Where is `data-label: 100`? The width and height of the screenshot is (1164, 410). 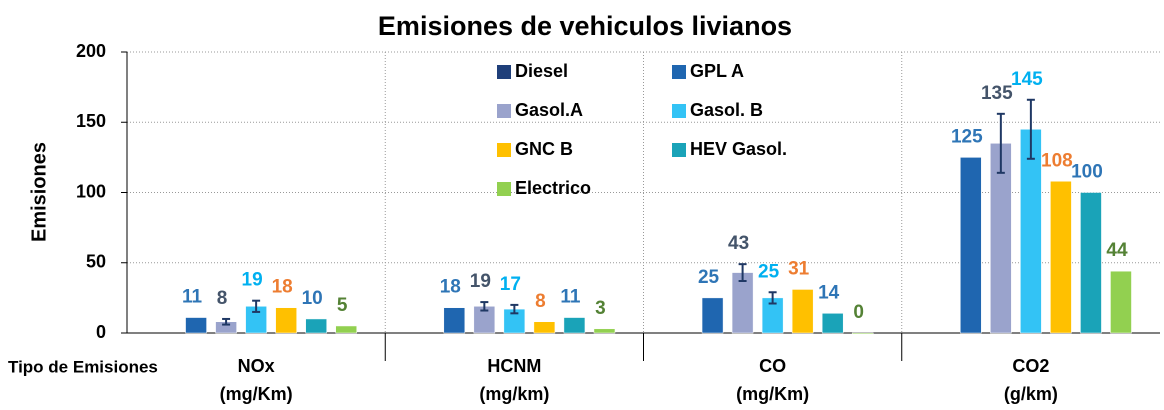
data-label: 100 is located at coordinates (1087, 172).